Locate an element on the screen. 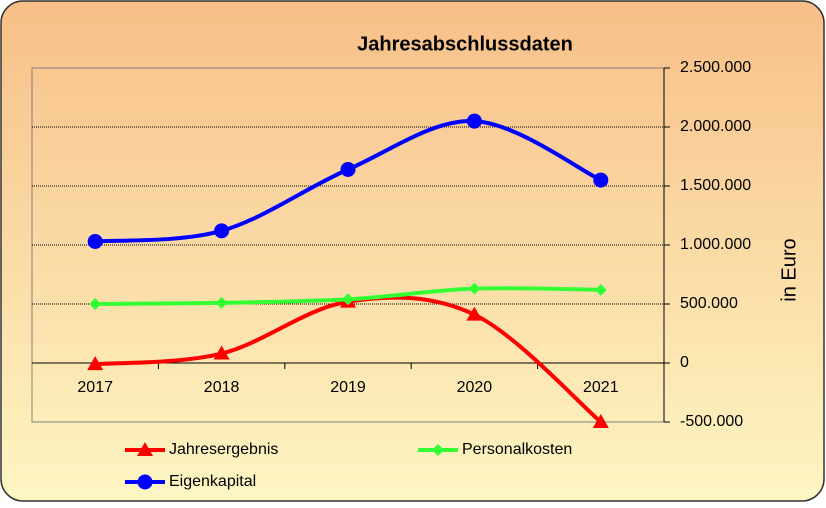  y-tick-label: 1.500.000 is located at coordinates (715, 185).